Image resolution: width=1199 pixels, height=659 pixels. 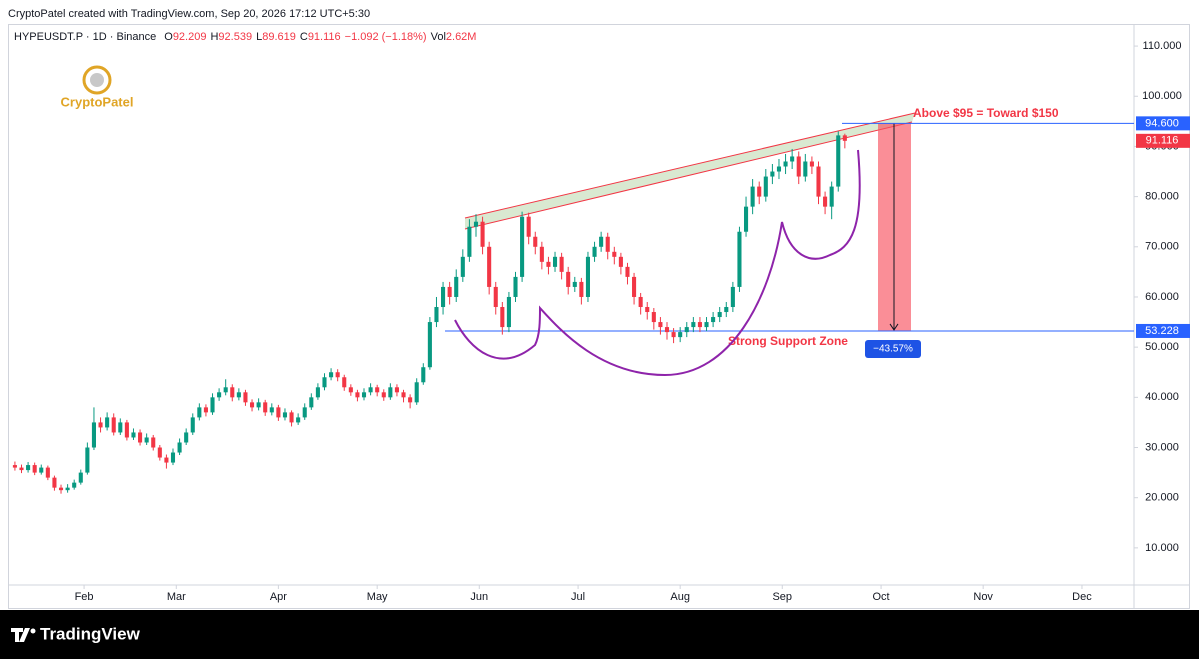 What do you see at coordinates (657, 263) in the screenshot?
I see `cup-and-handle` at bounding box center [657, 263].